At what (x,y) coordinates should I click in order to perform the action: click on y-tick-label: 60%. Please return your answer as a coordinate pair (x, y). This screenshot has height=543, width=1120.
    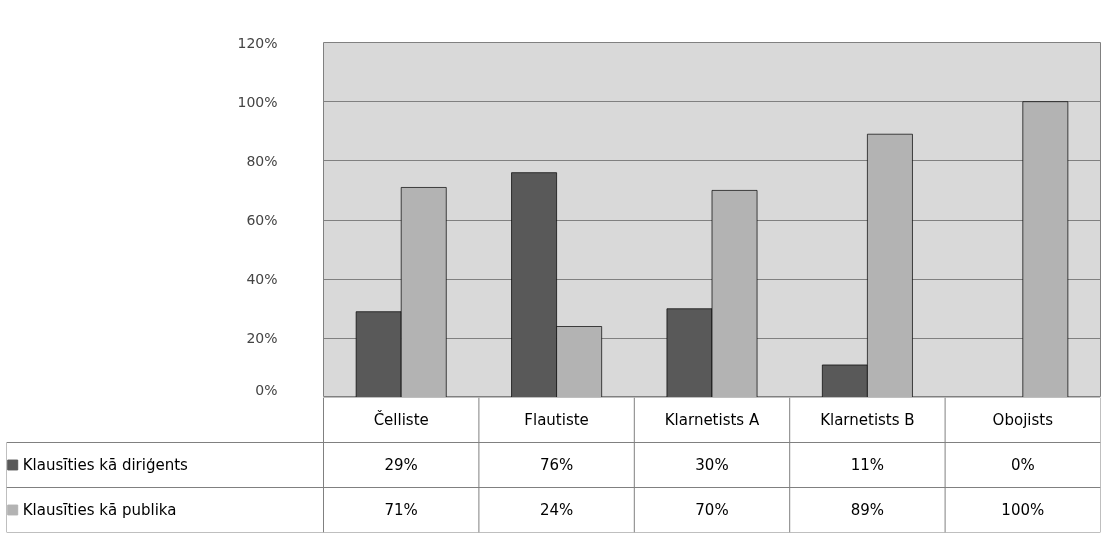
    Looking at the image, I should click on (262, 220).